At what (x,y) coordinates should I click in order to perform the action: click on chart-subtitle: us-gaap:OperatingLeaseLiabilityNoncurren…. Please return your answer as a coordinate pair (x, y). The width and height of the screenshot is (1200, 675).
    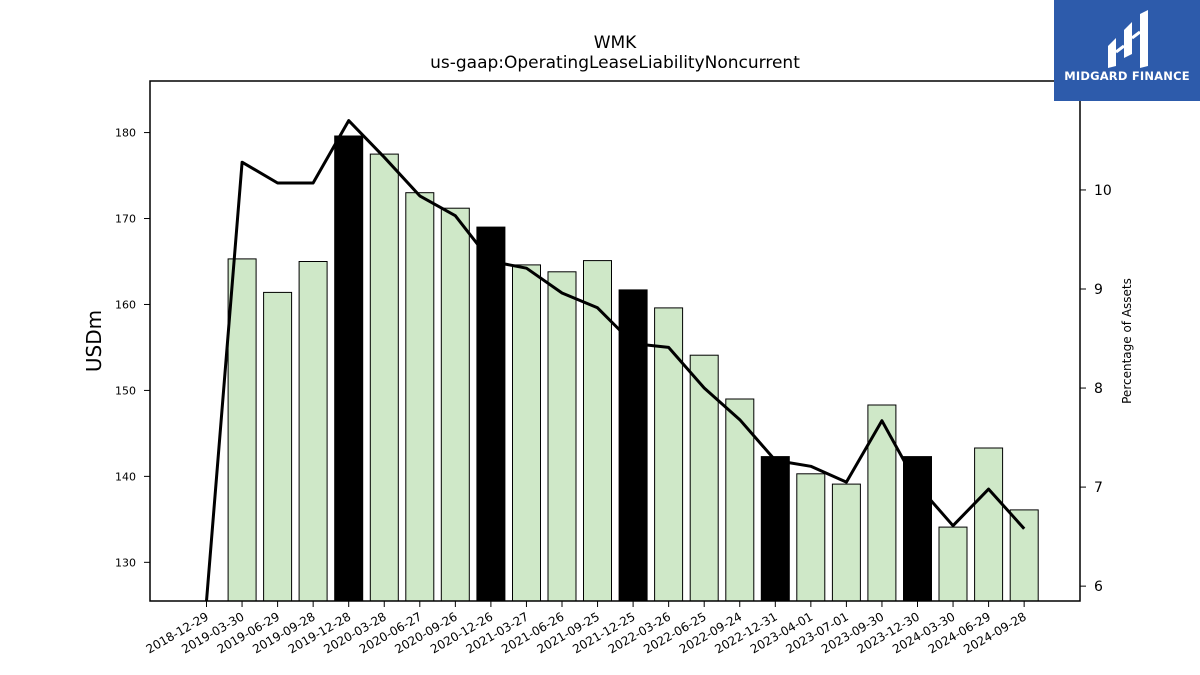
    Looking at the image, I should click on (615, 63).